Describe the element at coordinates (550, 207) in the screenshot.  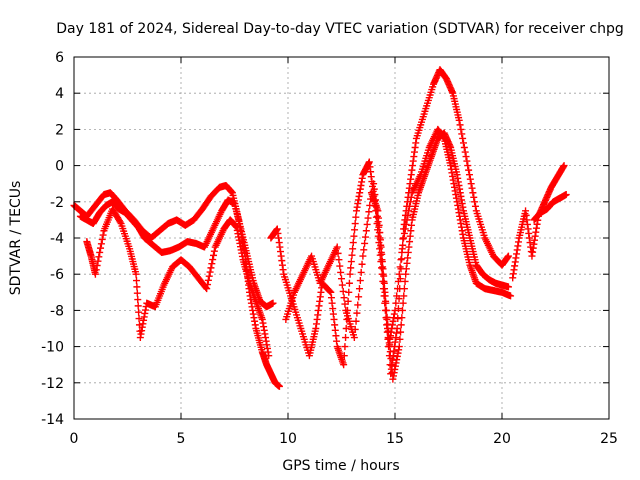
I see `series-trace-h` at that location.